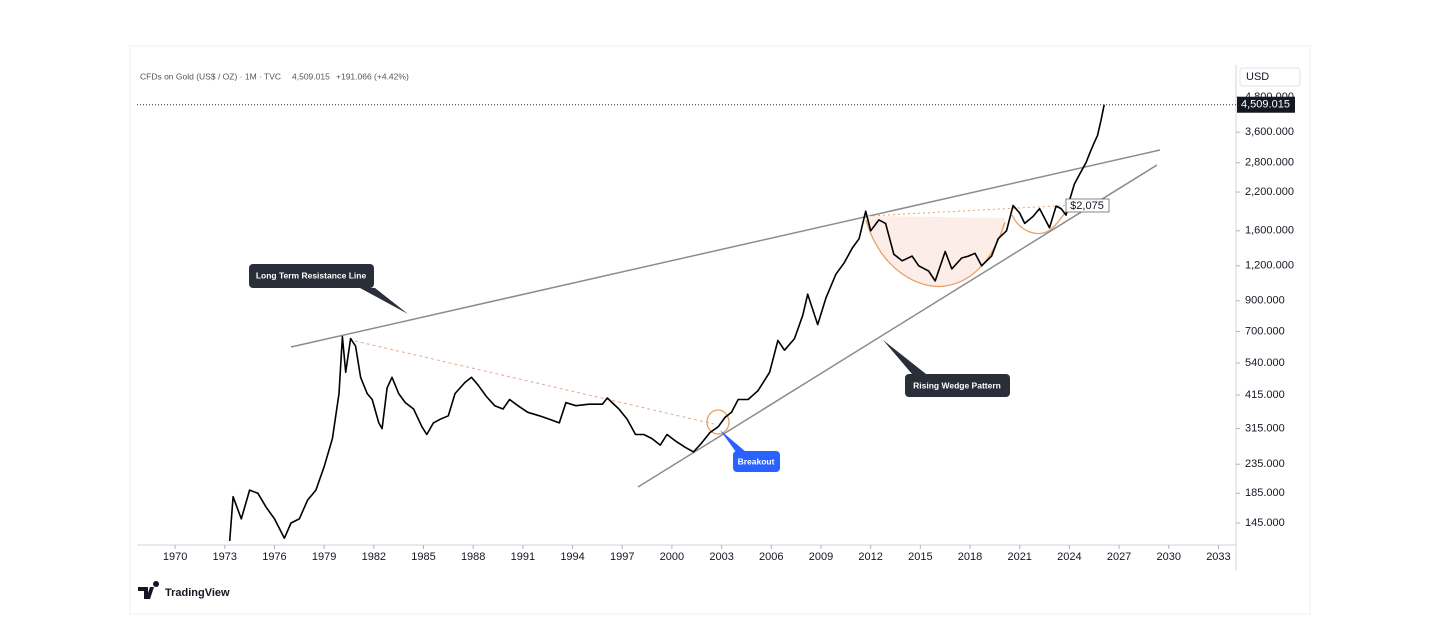  I want to click on y-tick-label: 1,600.000, so click(1269, 231).